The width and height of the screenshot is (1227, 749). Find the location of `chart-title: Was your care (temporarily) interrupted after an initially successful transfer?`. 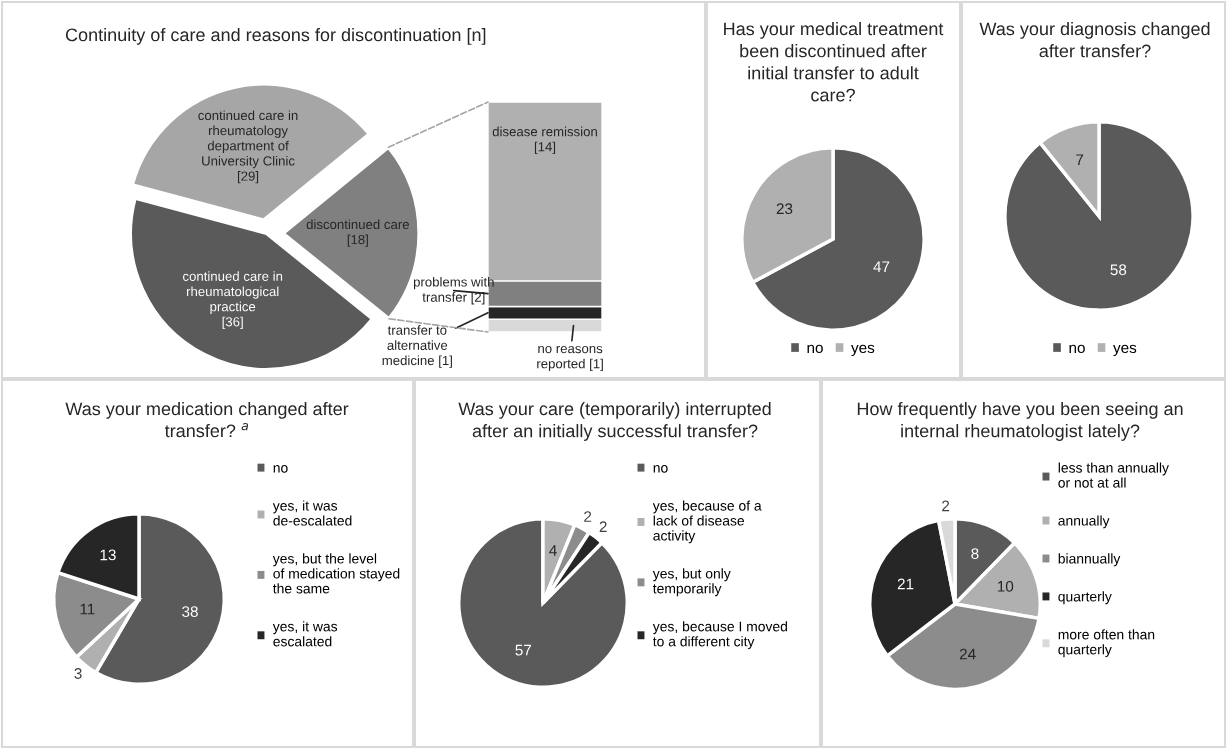

chart-title: Was your care (temporarily) interrupted after an initially successful transfer? is located at coordinates (614, 421).